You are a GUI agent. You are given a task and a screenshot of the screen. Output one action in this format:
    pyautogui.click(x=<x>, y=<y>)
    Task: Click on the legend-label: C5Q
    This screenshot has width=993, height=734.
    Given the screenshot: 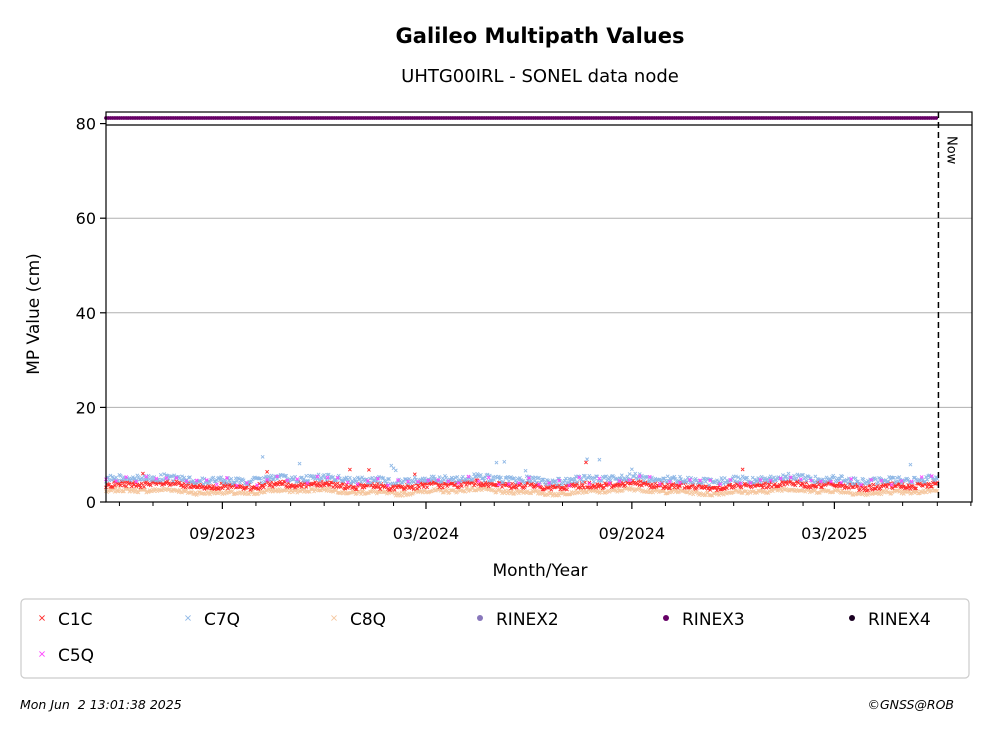 What is the action you would take?
    pyautogui.click(x=76, y=656)
    